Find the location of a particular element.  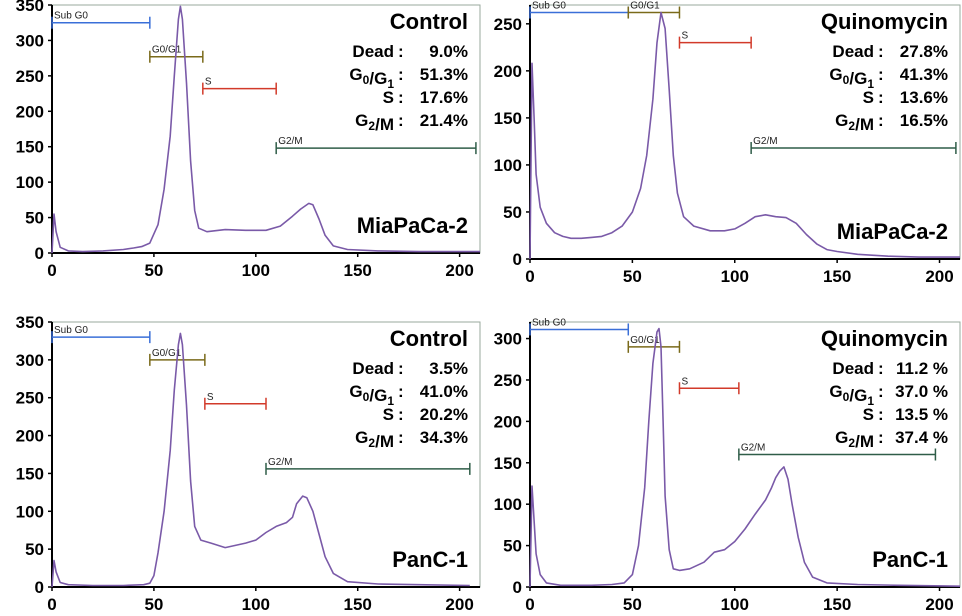

stat-value: 3.5% is located at coordinates (448, 368).